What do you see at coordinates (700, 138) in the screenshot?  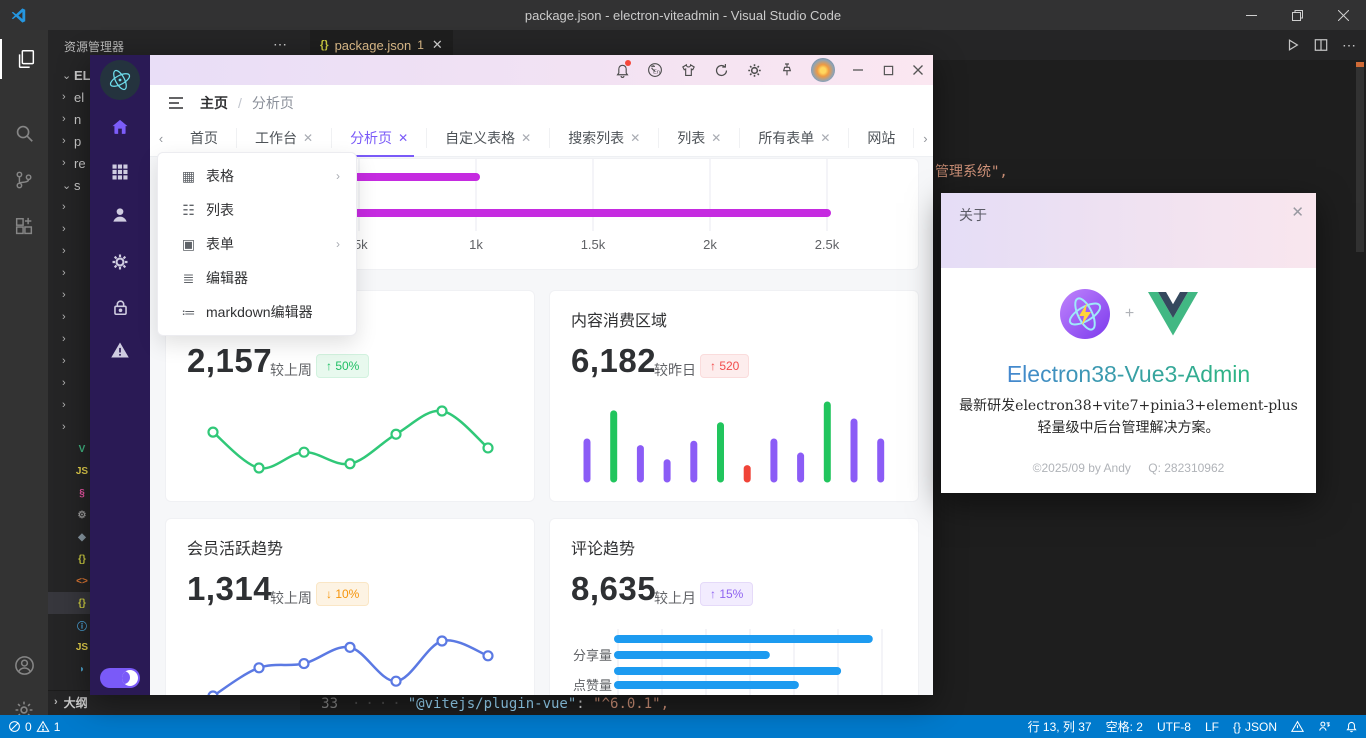 I see `app-tab-list: 列表 ✕` at bounding box center [700, 138].